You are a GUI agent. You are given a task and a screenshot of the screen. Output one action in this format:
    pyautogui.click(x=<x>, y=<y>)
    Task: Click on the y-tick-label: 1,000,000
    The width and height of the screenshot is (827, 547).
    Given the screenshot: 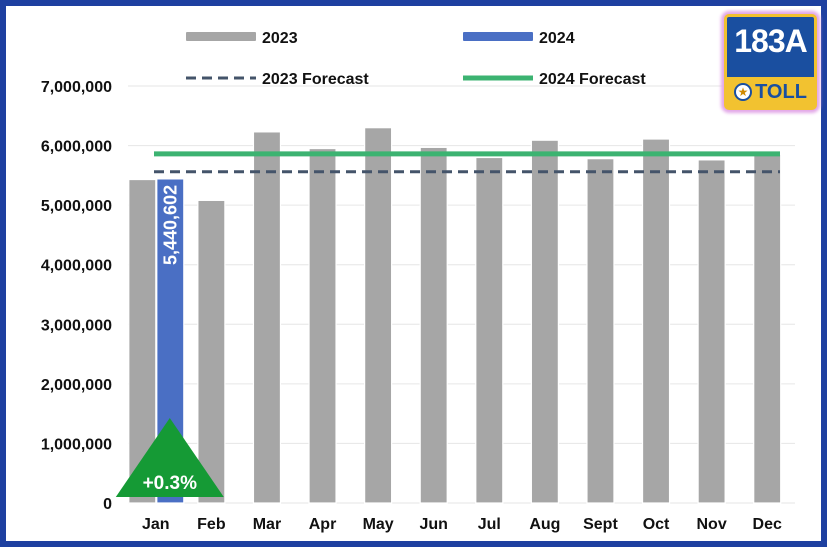 What is the action you would take?
    pyautogui.click(x=76, y=444)
    